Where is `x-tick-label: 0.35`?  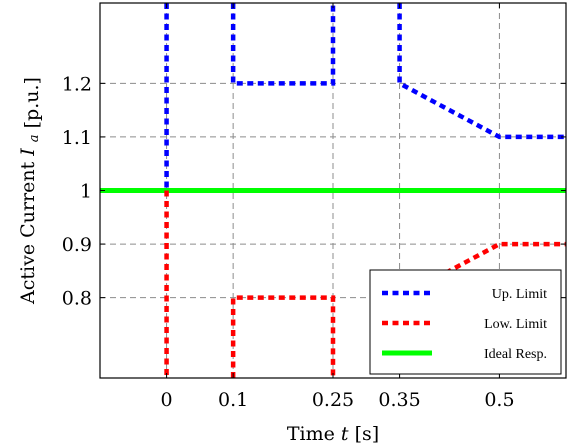
x-tick-label: 0.35 is located at coordinates (399, 400).